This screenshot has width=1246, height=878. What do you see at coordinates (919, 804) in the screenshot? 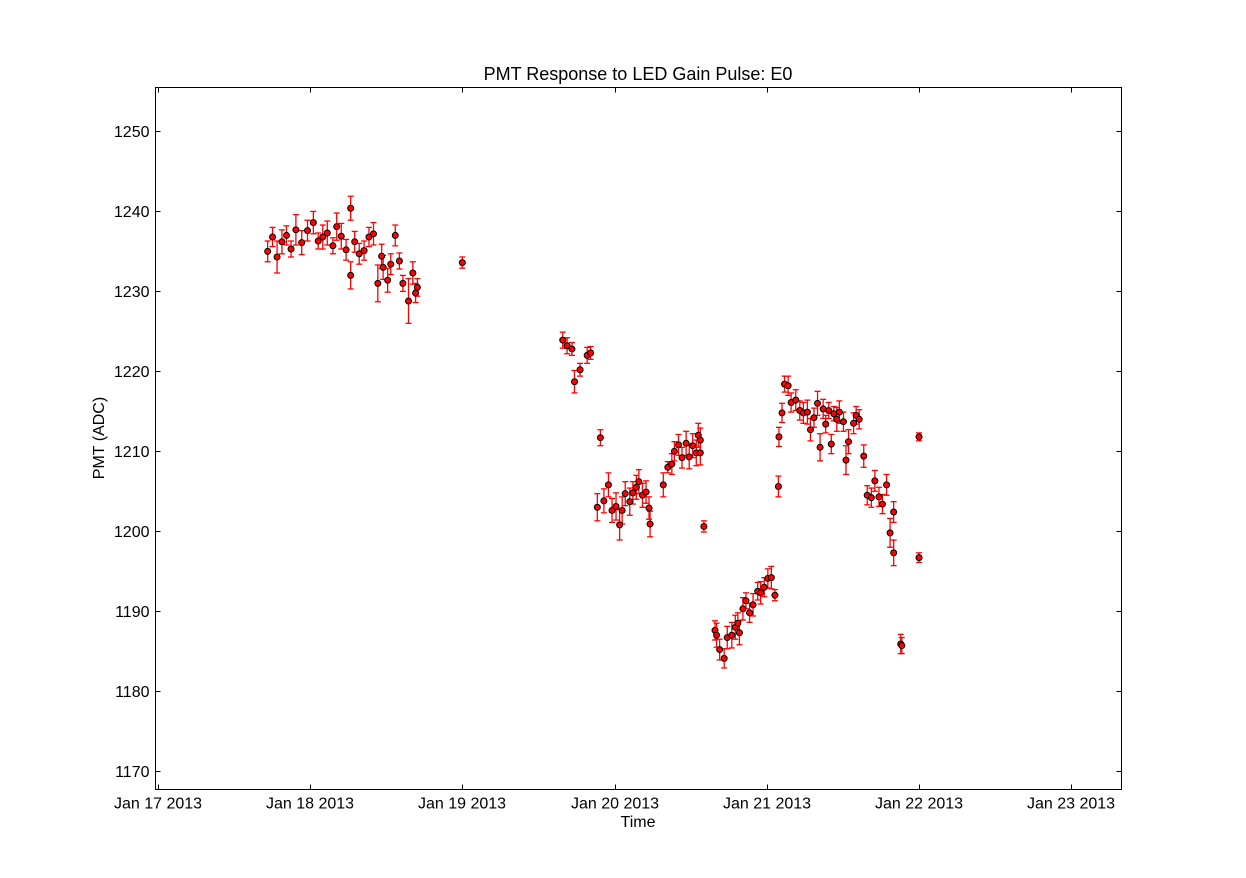
I see `x-tick-label: Jan 22 2013` at bounding box center [919, 804].